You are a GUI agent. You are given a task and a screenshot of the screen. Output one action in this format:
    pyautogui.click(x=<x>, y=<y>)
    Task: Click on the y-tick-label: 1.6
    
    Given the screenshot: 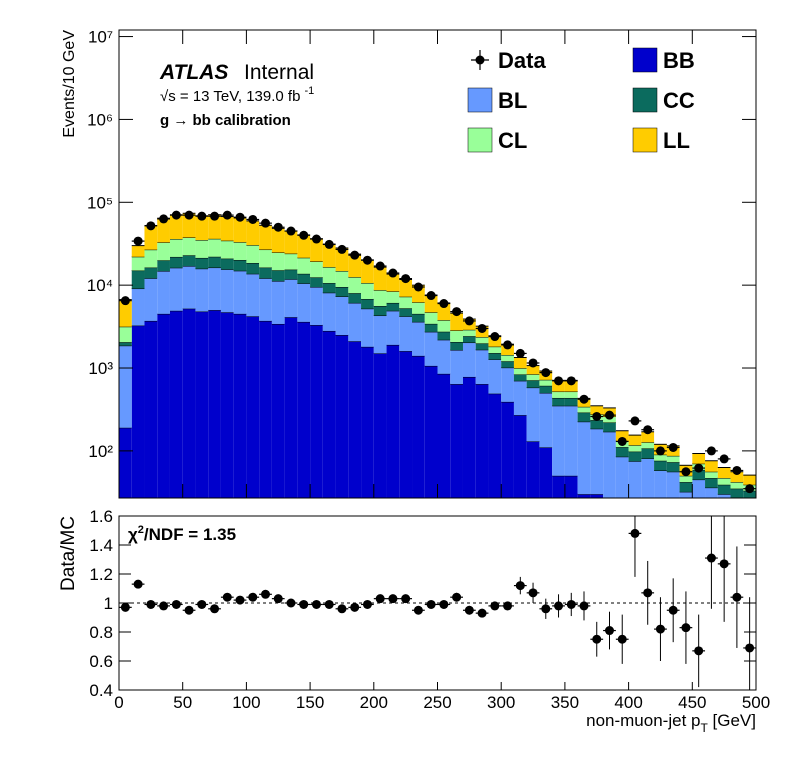 What is the action you would take?
    pyautogui.click(x=101, y=516)
    